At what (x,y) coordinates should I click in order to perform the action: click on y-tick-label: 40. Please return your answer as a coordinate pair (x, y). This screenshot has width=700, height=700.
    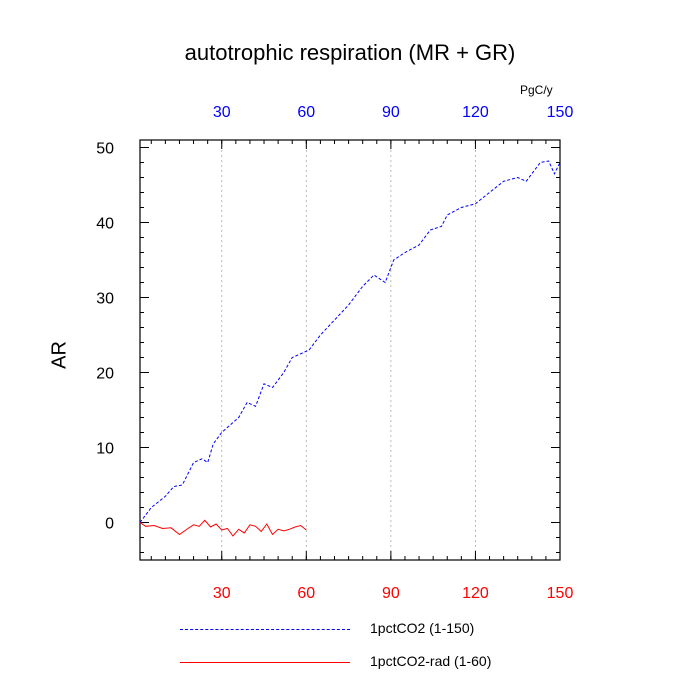
    Looking at the image, I should click on (105, 224).